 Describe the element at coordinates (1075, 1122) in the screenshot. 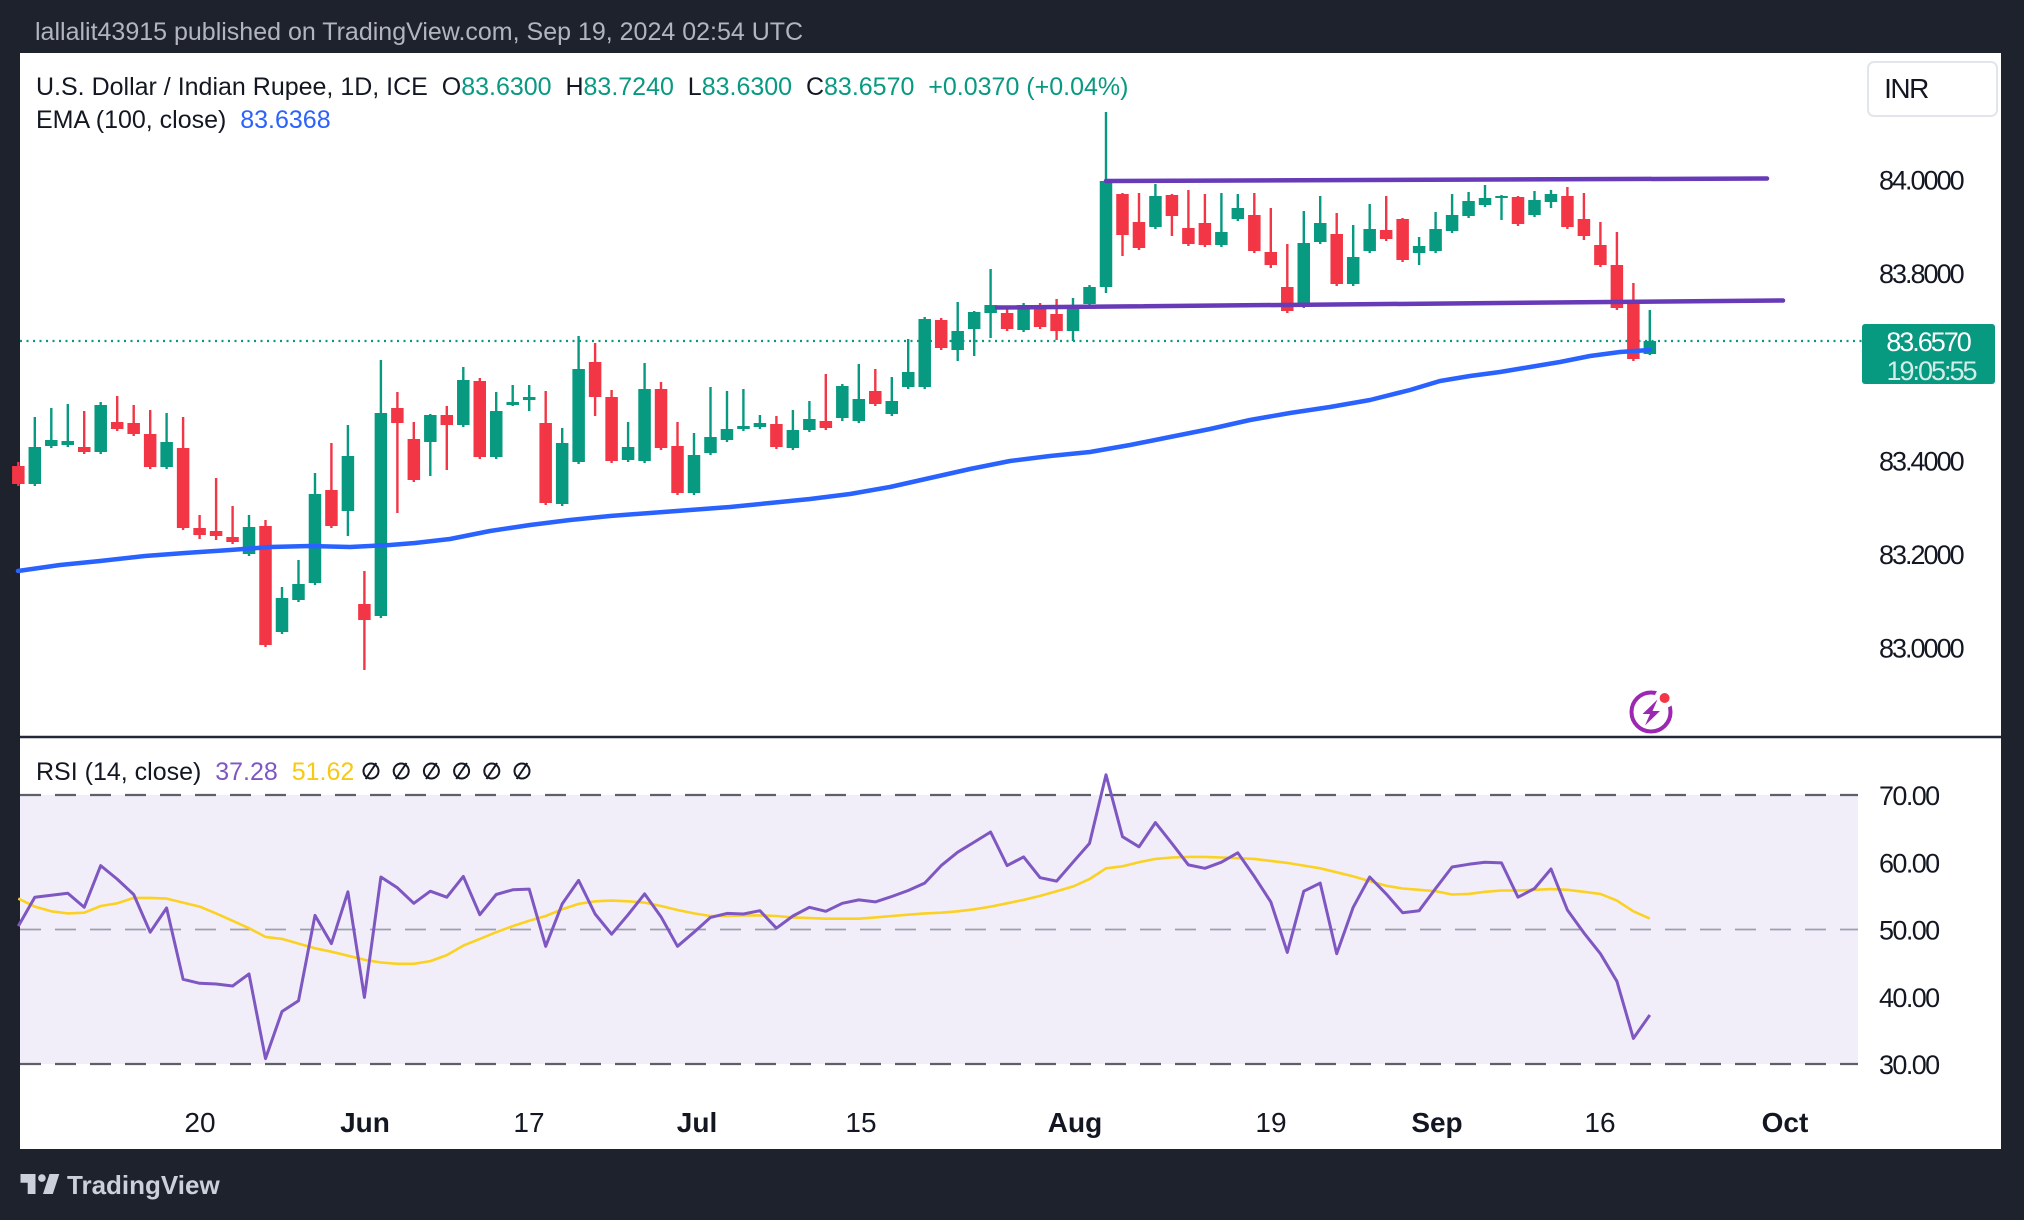

I see `svg-text: Aug` at that location.